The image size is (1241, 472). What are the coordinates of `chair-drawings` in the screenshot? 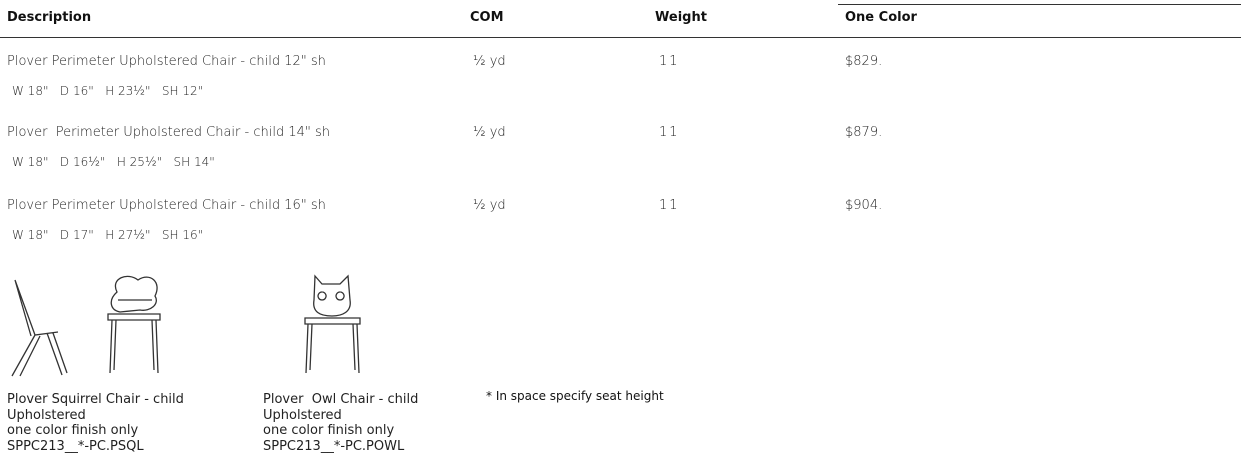 It's located at (186, 325).